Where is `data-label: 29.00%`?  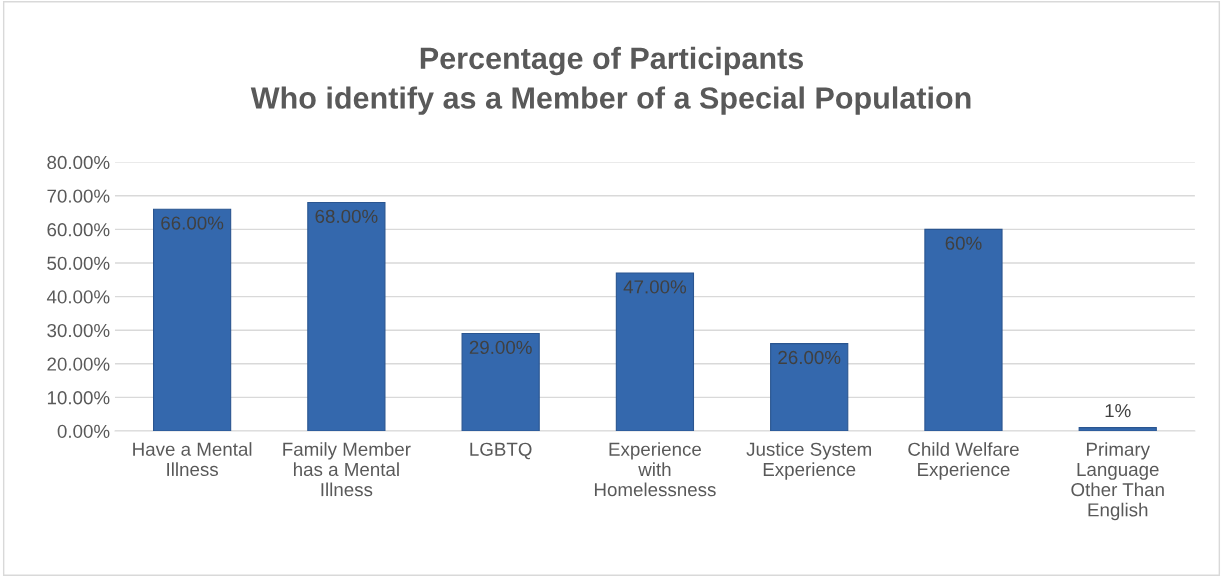 data-label: 29.00% is located at coordinates (500, 347).